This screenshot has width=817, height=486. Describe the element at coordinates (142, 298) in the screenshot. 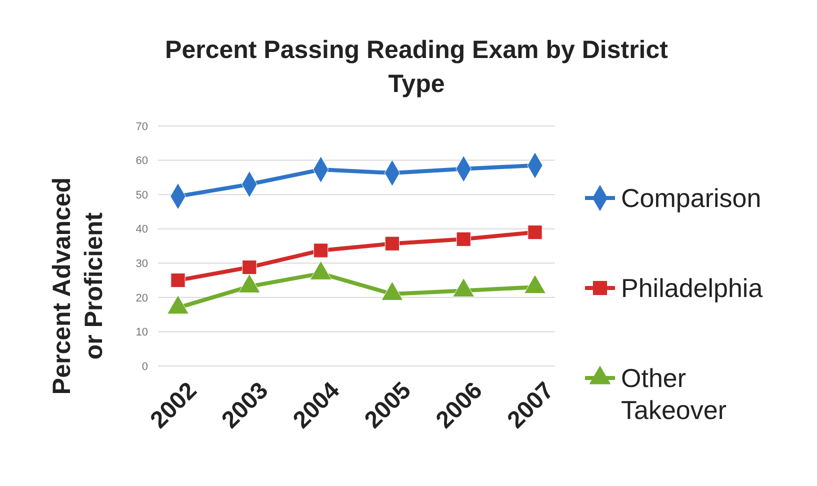

I see `y-tick-label: 20` at that location.